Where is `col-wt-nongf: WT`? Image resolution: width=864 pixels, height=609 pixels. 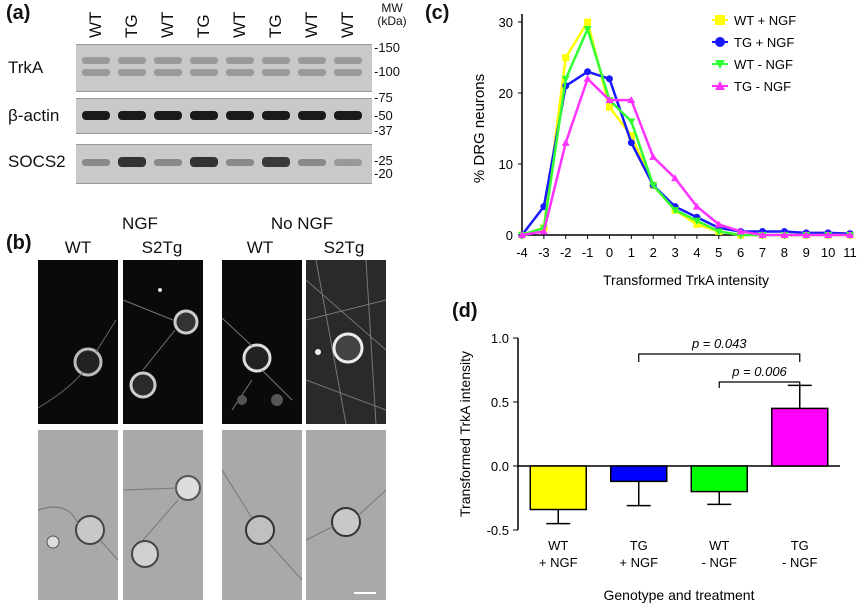 col-wt-nongf: WT is located at coordinates (260, 247).